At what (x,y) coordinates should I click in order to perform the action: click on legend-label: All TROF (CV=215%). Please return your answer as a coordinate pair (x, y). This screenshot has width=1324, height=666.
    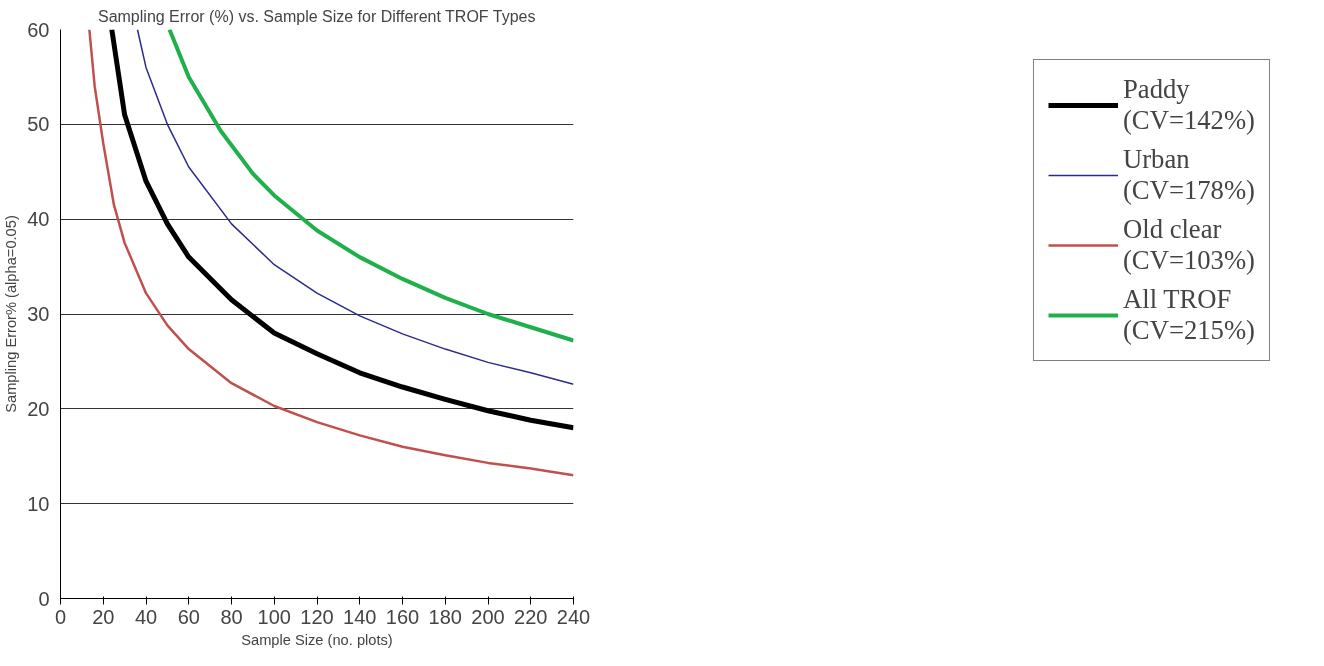
    Looking at the image, I should click on (1188, 315).